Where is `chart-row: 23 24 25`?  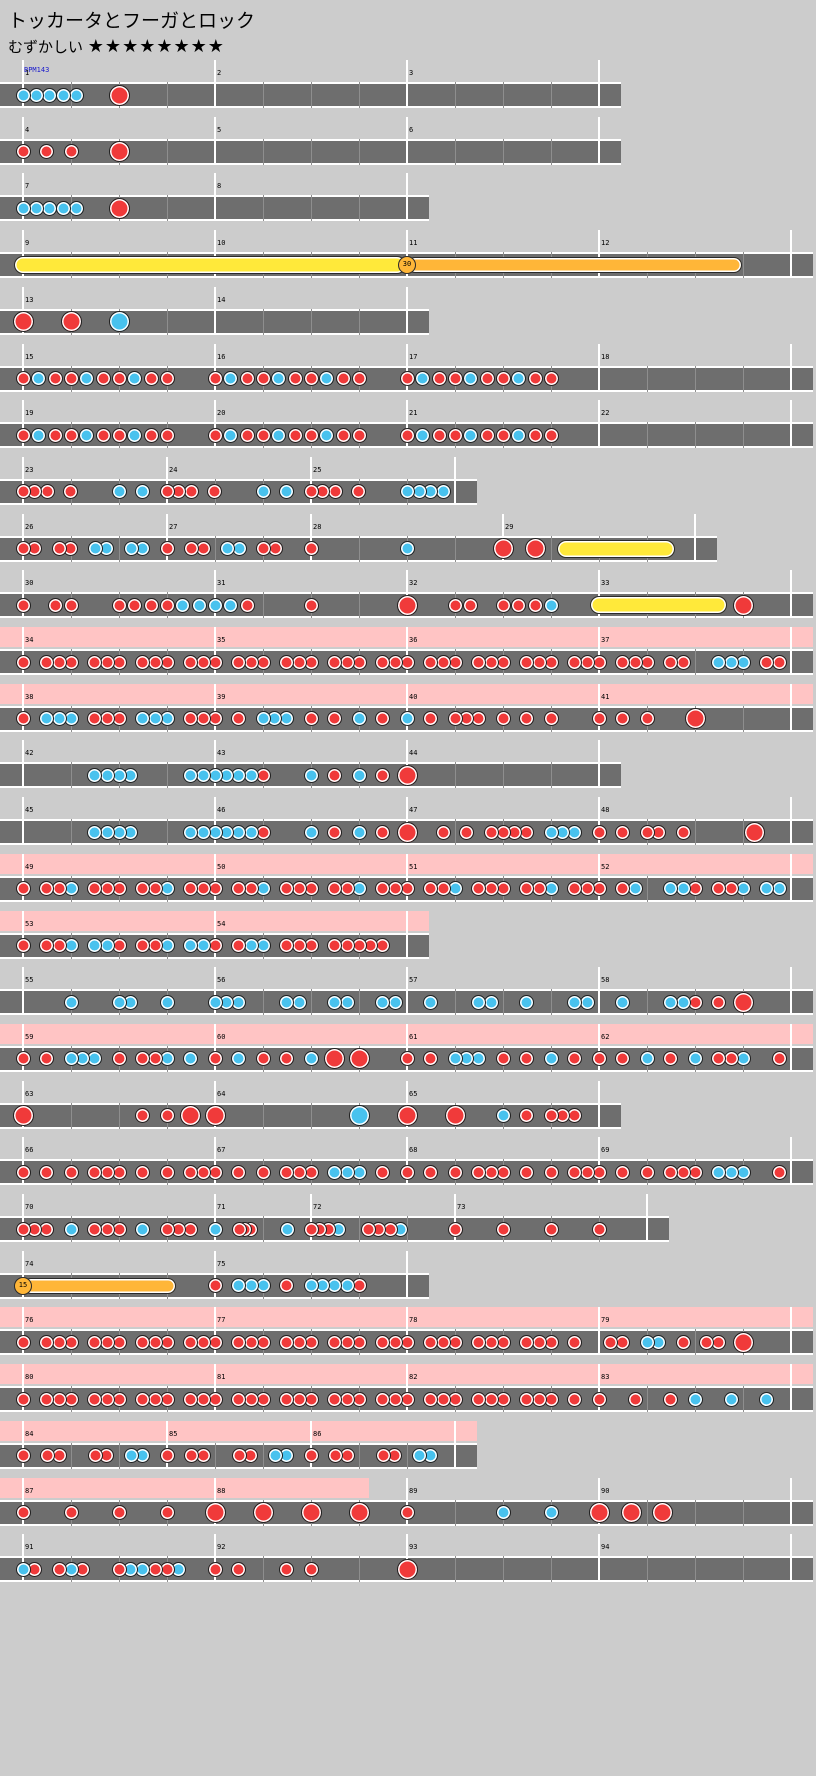
chart-row: 23 24 25 is located at coordinates (408, 480).